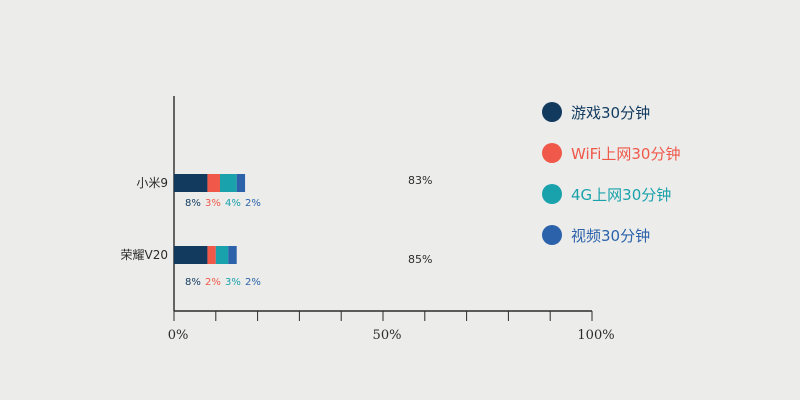 This screenshot has height=400, width=800. What do you see at coordinates (626, 153) in the screenshot?
I see `legend-label: WiFi上网30分钟` at bounding box center [626, 153].